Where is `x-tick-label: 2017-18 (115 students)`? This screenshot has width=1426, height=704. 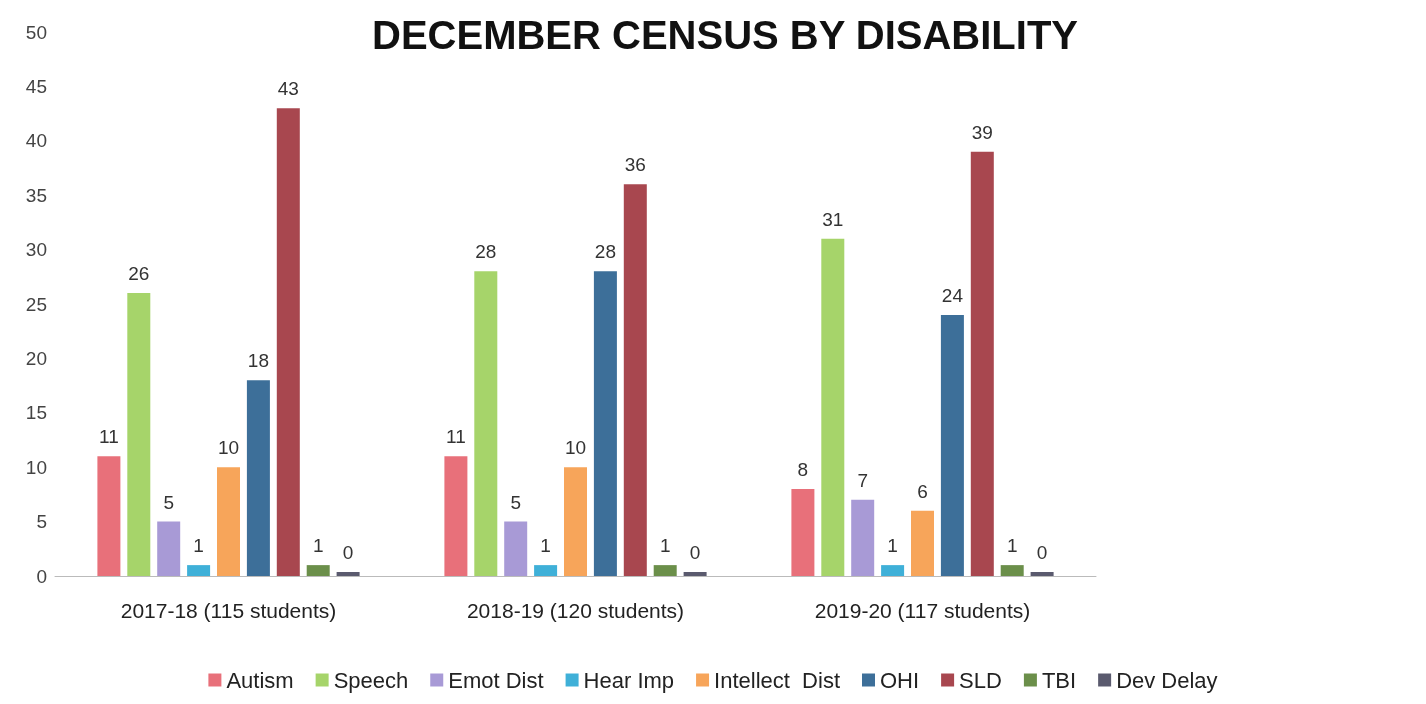 x-tick-label: 2017-18 (115 students) is located at coordinates (228, 610).